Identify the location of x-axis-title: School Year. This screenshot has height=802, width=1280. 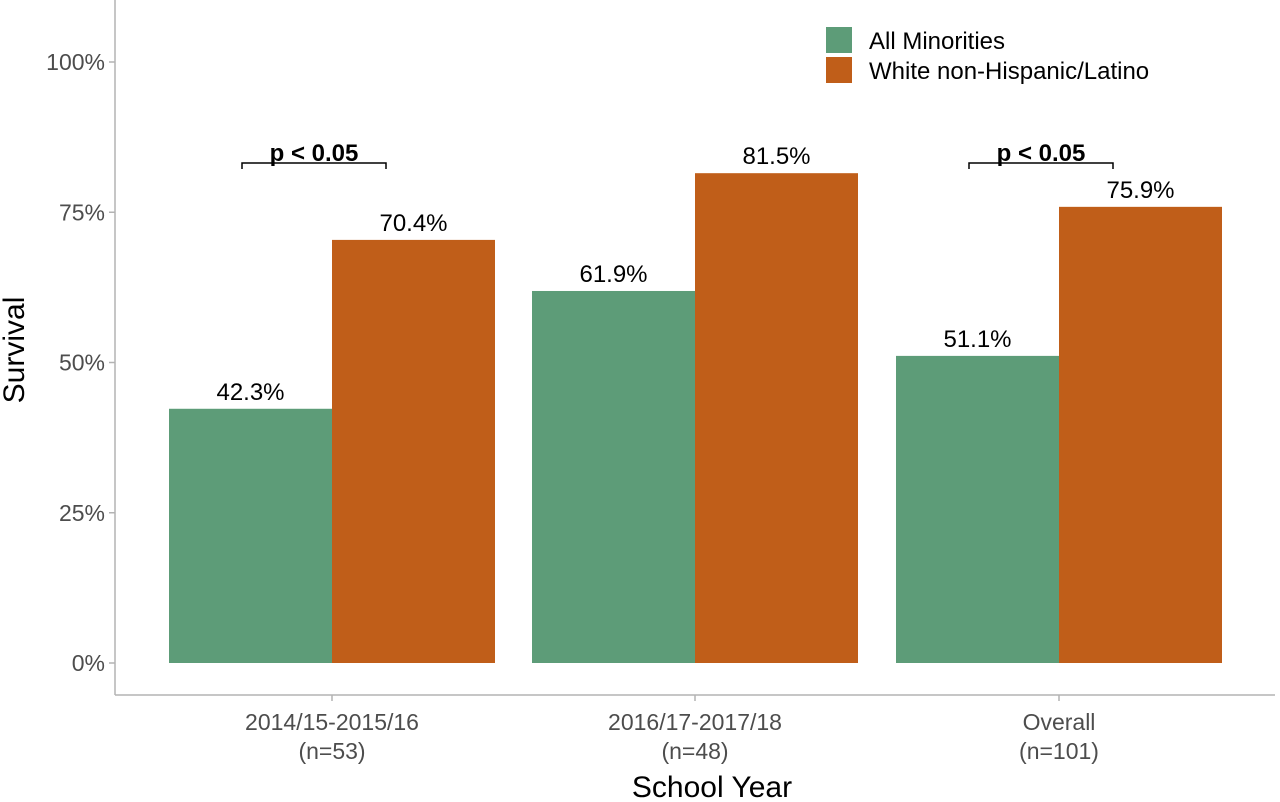
(712, 786).